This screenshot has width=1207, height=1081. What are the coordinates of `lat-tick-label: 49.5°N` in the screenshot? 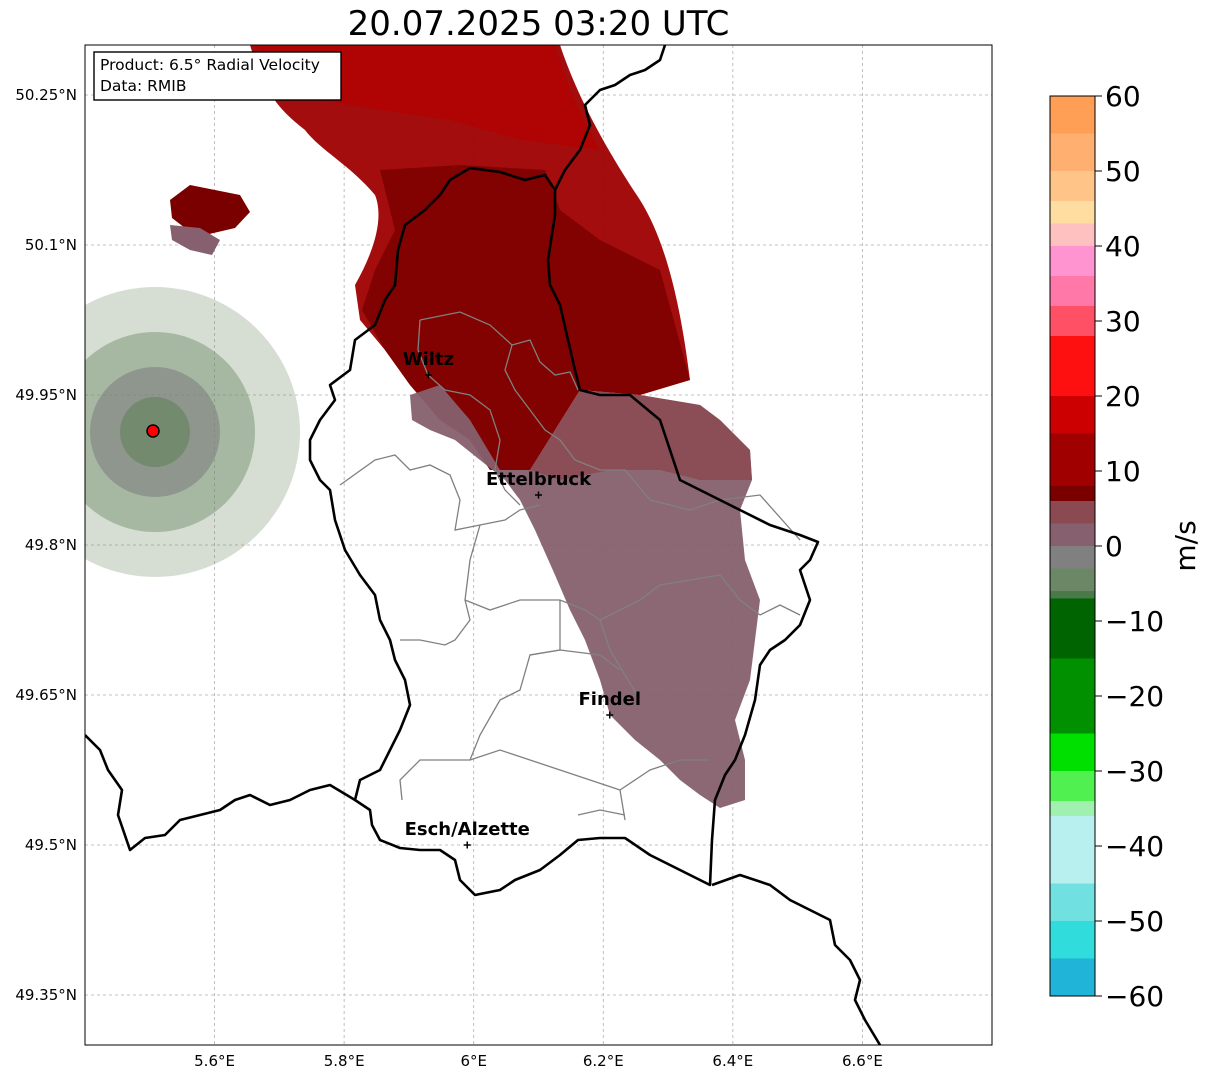 It's located at (51, 845).